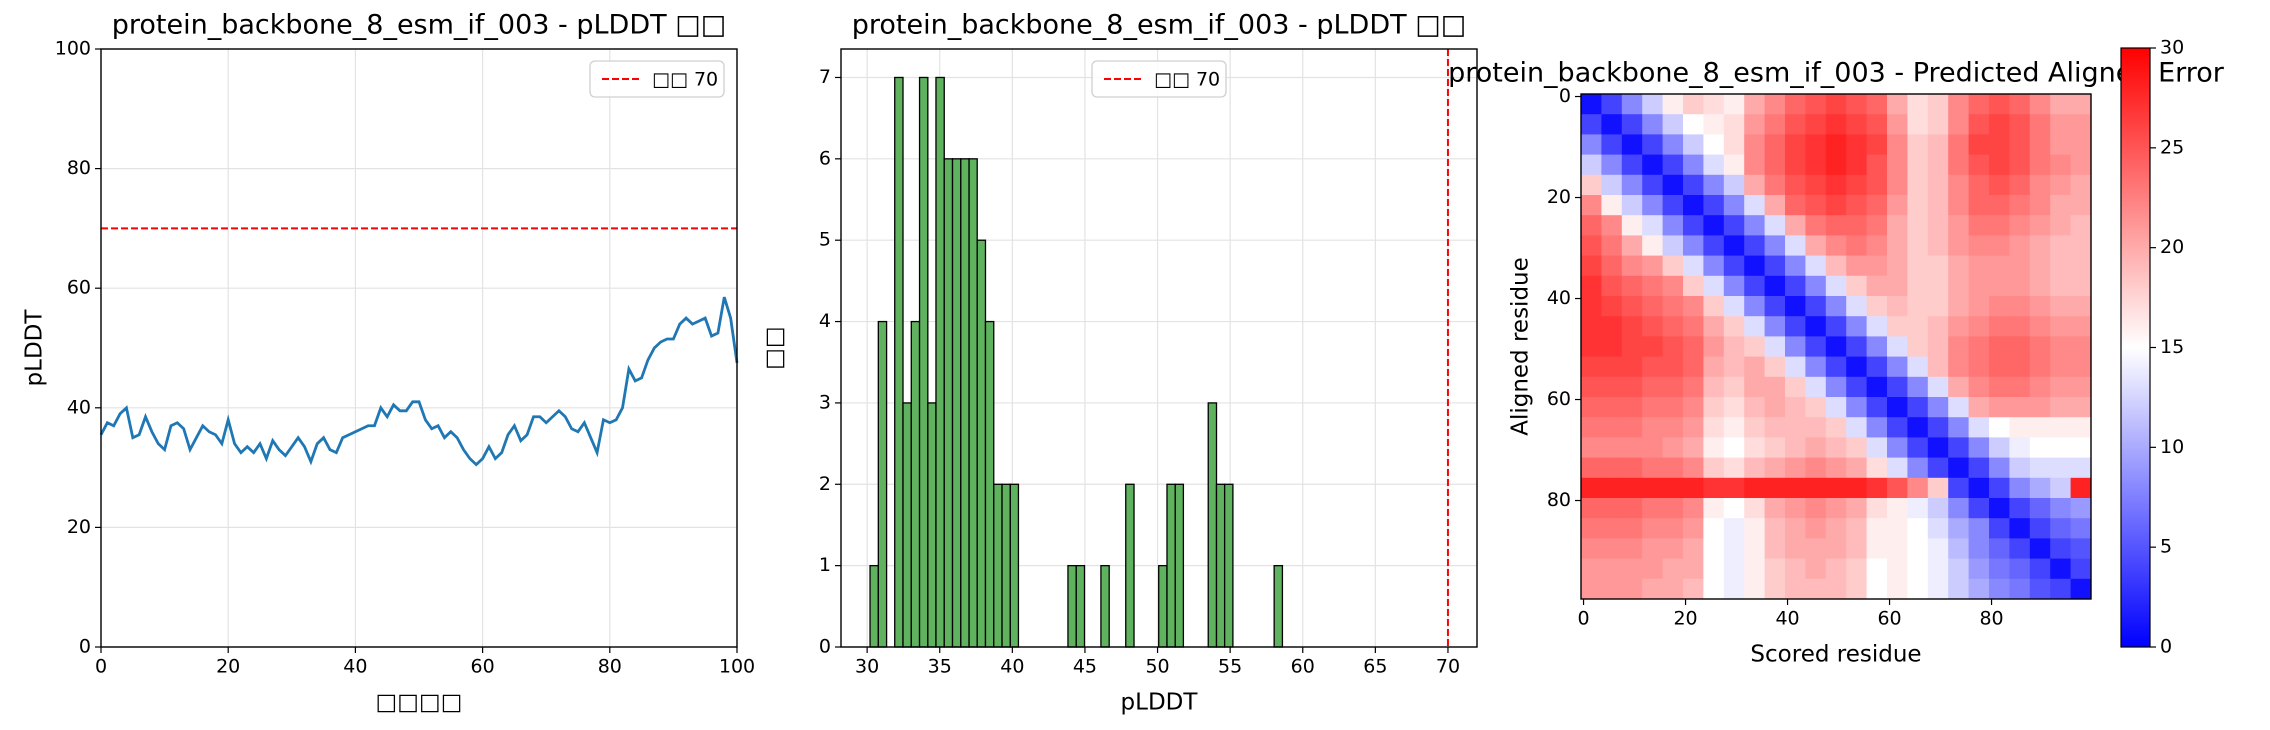 The width and height of the screenshot is (2270, 730). Describe the element at coordinates (825, 402) in the screenshot. I see `y-tick-label: 3` at that location.